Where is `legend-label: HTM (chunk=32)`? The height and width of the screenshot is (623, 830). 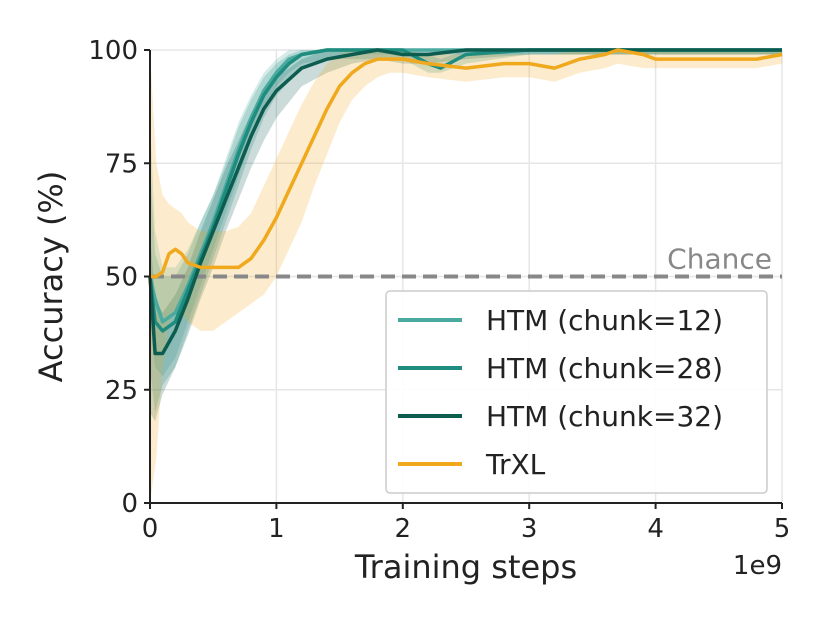
legend-label: HTM (chunk=32) is located at coordinates (604, 416).